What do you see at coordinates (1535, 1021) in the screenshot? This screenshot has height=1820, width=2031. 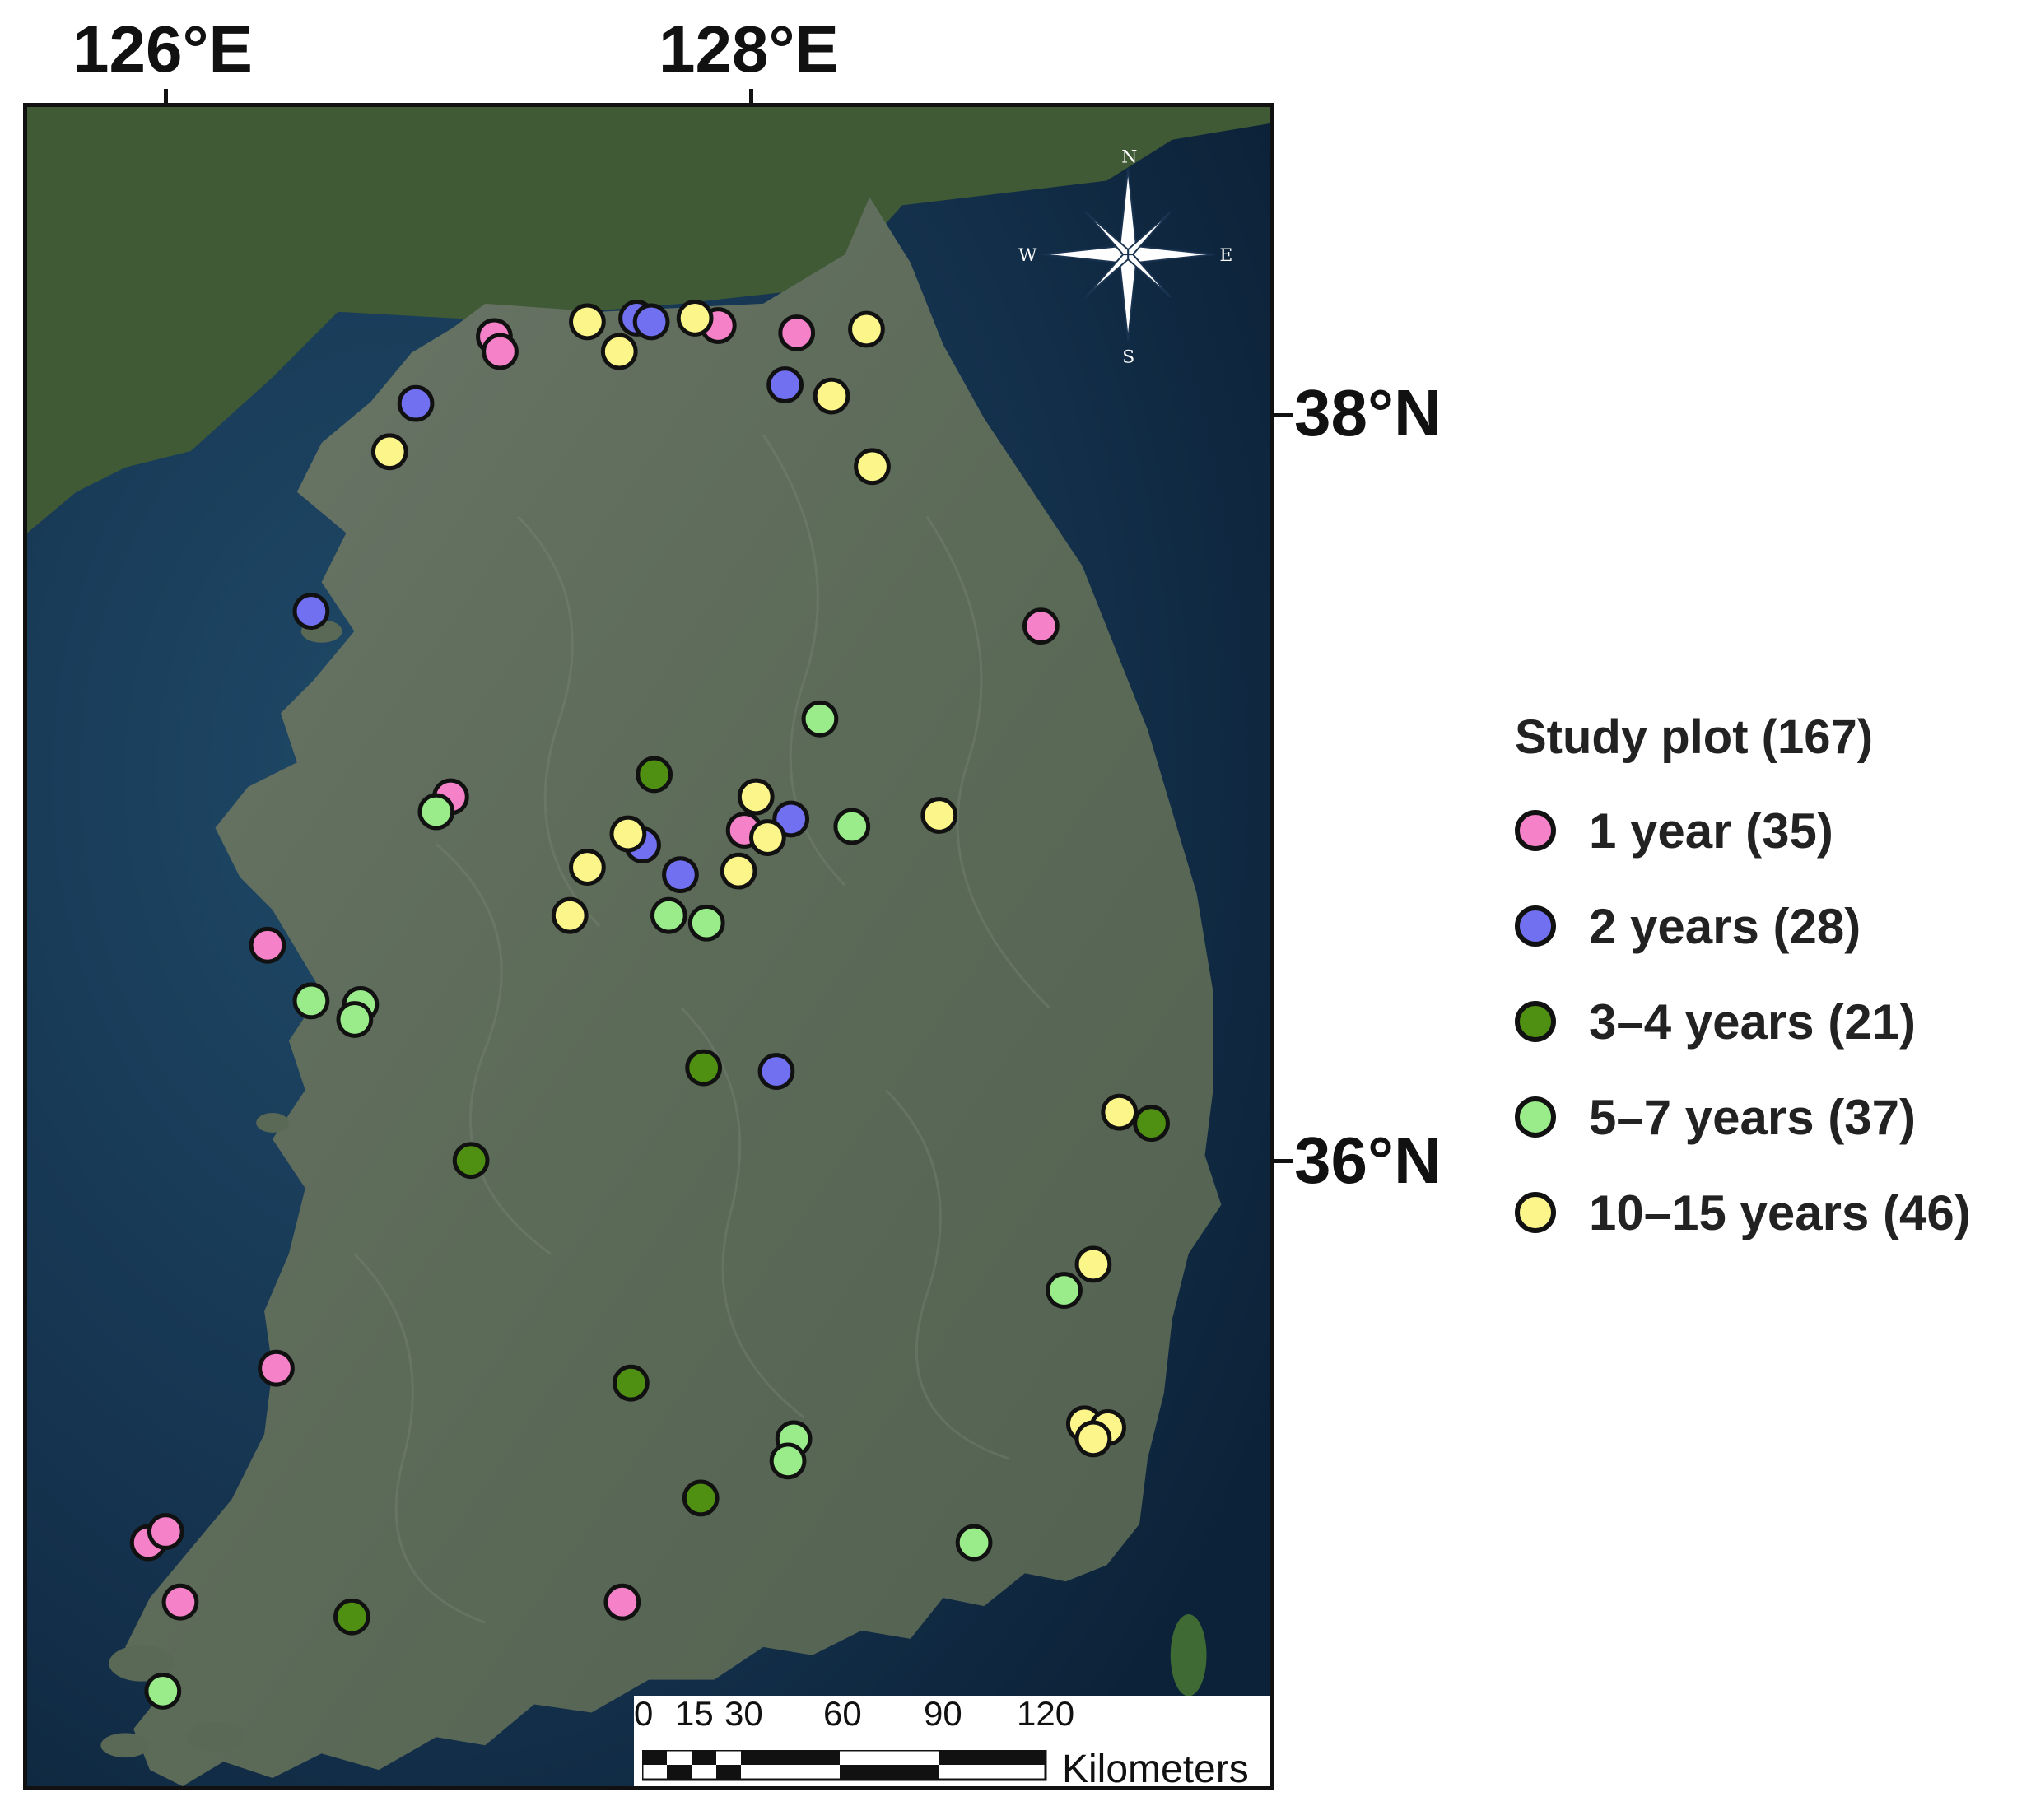 I see `legend-swatch-dark-green` at bounding box center [1535, 1021].